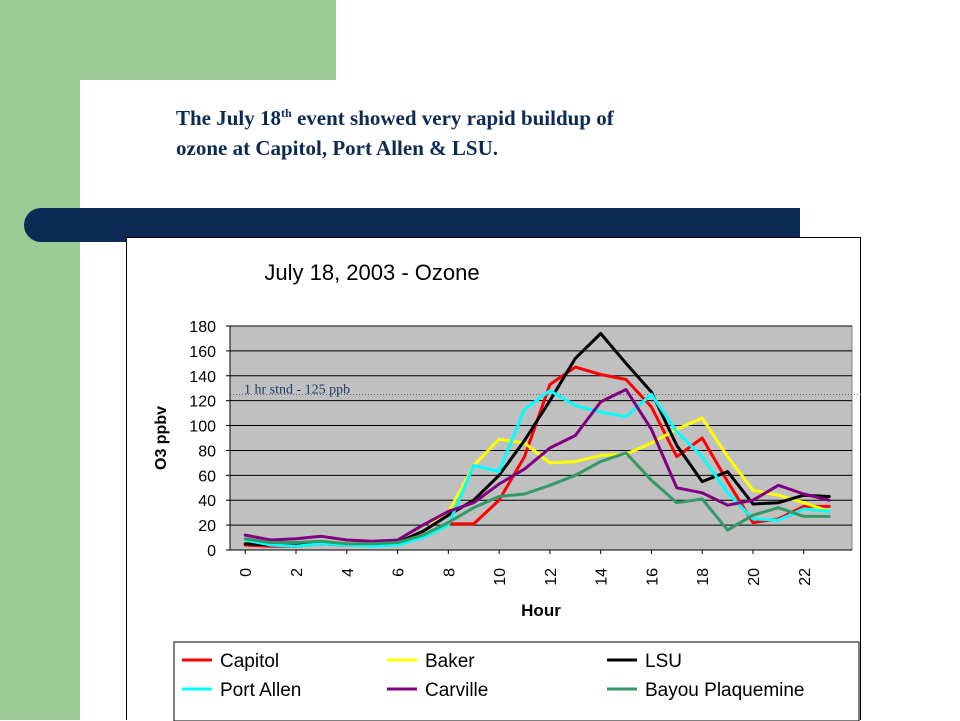 The height and width of the screenshot is (721, 960). Describe the element at coordinates (725, 690) in the screenshot. I see `legend-label-bayou-plaquemine: Bayou Plaquemine` at that location.